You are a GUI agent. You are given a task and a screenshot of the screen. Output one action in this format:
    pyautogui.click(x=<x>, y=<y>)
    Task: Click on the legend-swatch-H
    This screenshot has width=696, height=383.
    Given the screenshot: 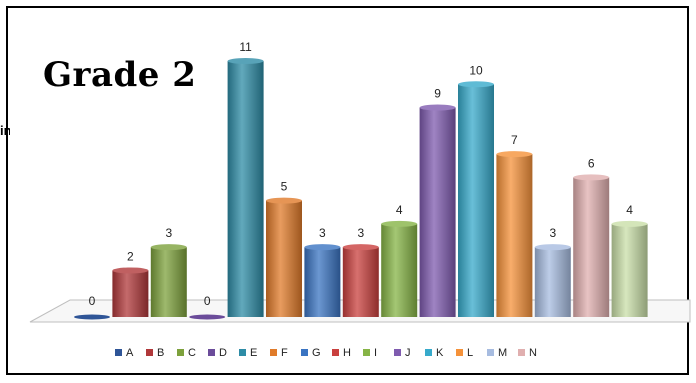 What is the action you would take?
    pyautogui.click(x=335, y=352)
    